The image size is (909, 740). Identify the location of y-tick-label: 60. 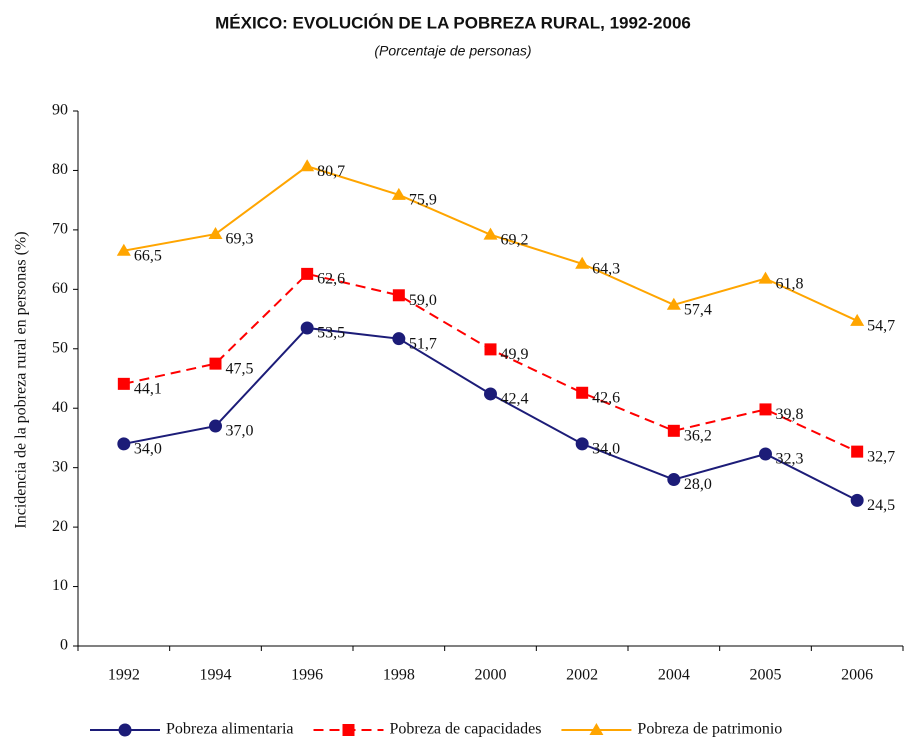
(60, 288).